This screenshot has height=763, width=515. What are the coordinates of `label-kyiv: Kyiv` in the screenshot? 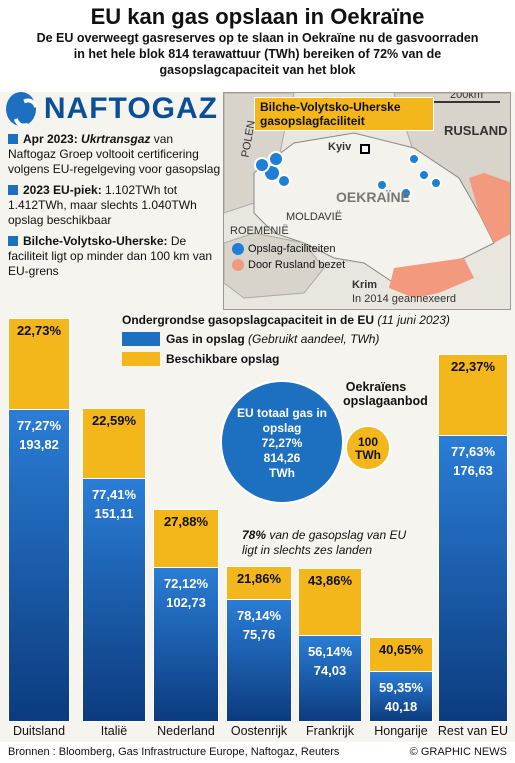 It's located at (340, 147).